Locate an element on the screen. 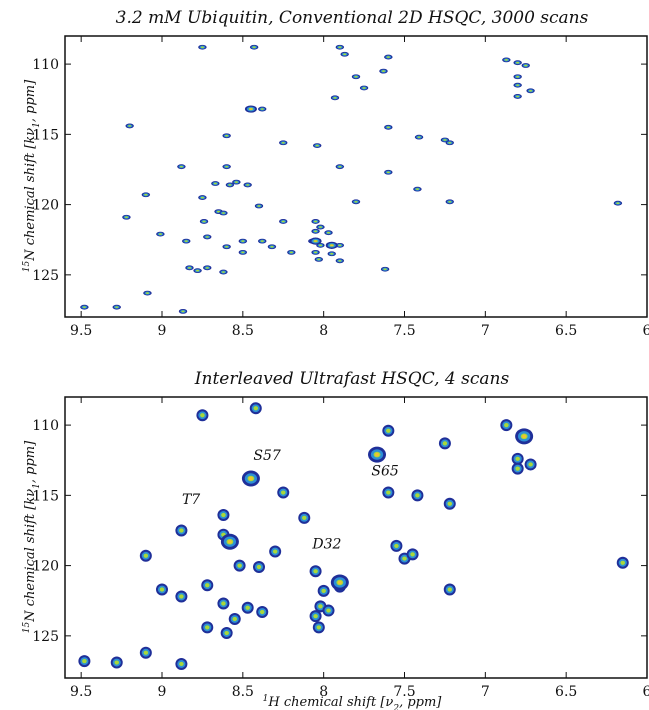 The width and height of the screenshot is (649, 710). bottom-annotations: T7 S57 D32 S65 is located at coordinates (290, 500).